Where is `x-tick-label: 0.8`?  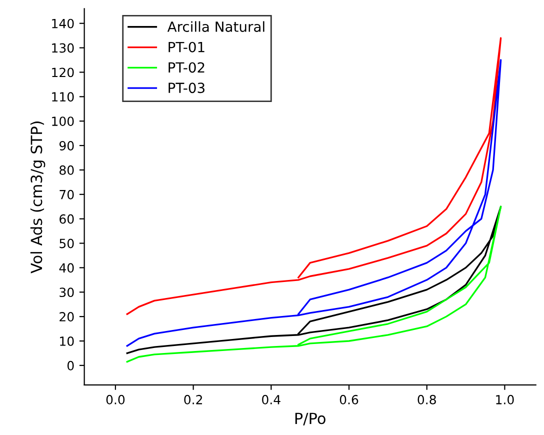
x-tick-label: 0.8 is located at coordinates (427, 399).